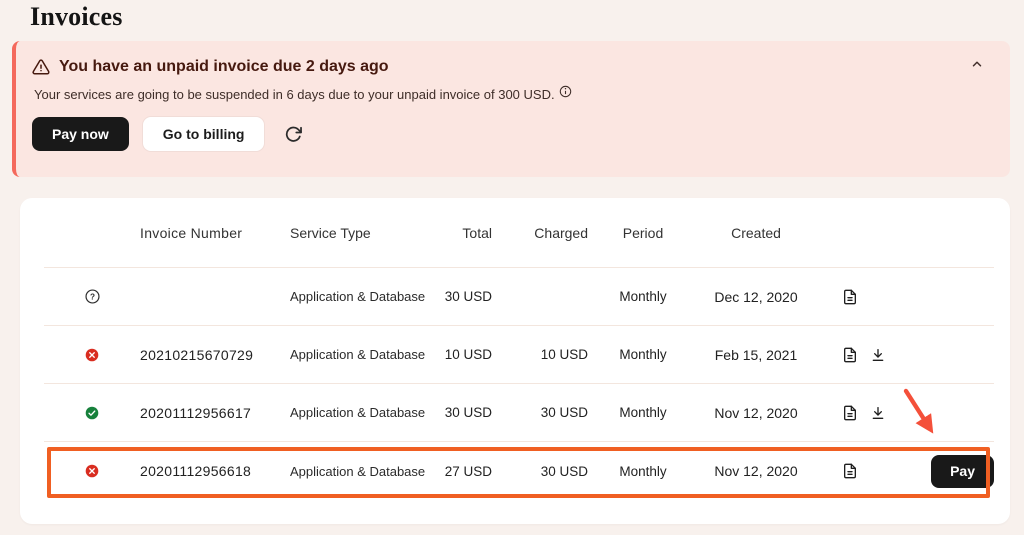 The width and height of the screenshot is (1024, 535). Describe the element at coordinates (468, 471) in the screenshot. I see `total-amount: 27 USD` at that location.